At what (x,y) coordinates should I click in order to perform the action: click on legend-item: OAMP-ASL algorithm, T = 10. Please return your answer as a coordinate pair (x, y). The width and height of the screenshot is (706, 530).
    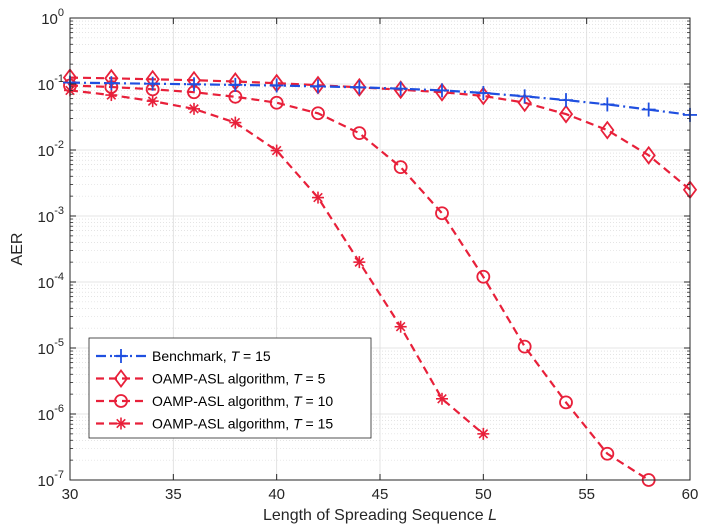
    Looking at the image, I should click on (214, 401).